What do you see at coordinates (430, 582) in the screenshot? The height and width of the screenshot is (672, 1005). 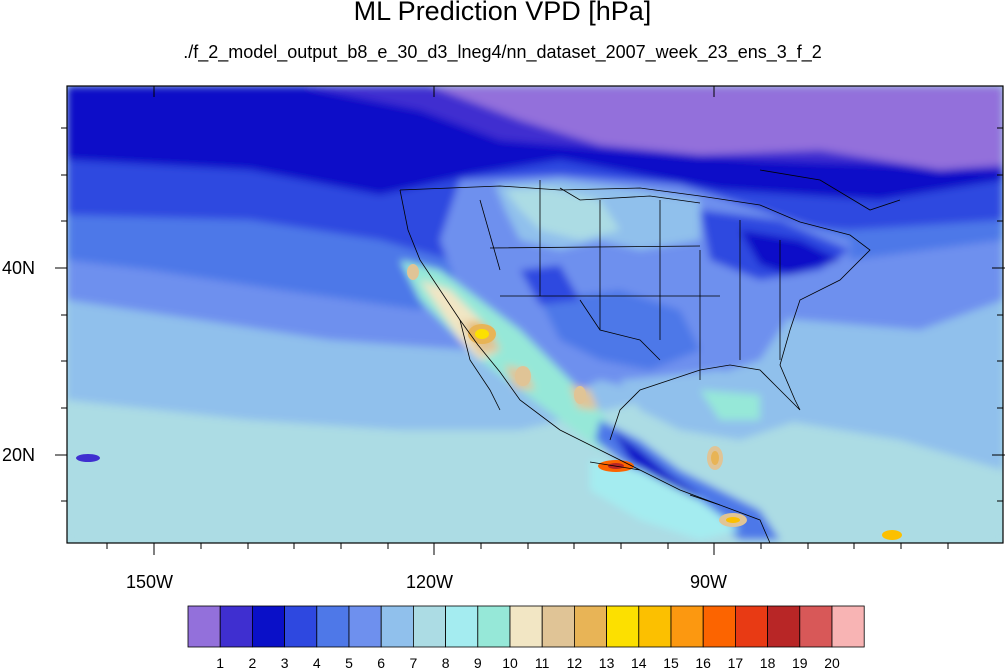 I see `x-tick-label-120w: 120W` at bounding box center [430, 582].